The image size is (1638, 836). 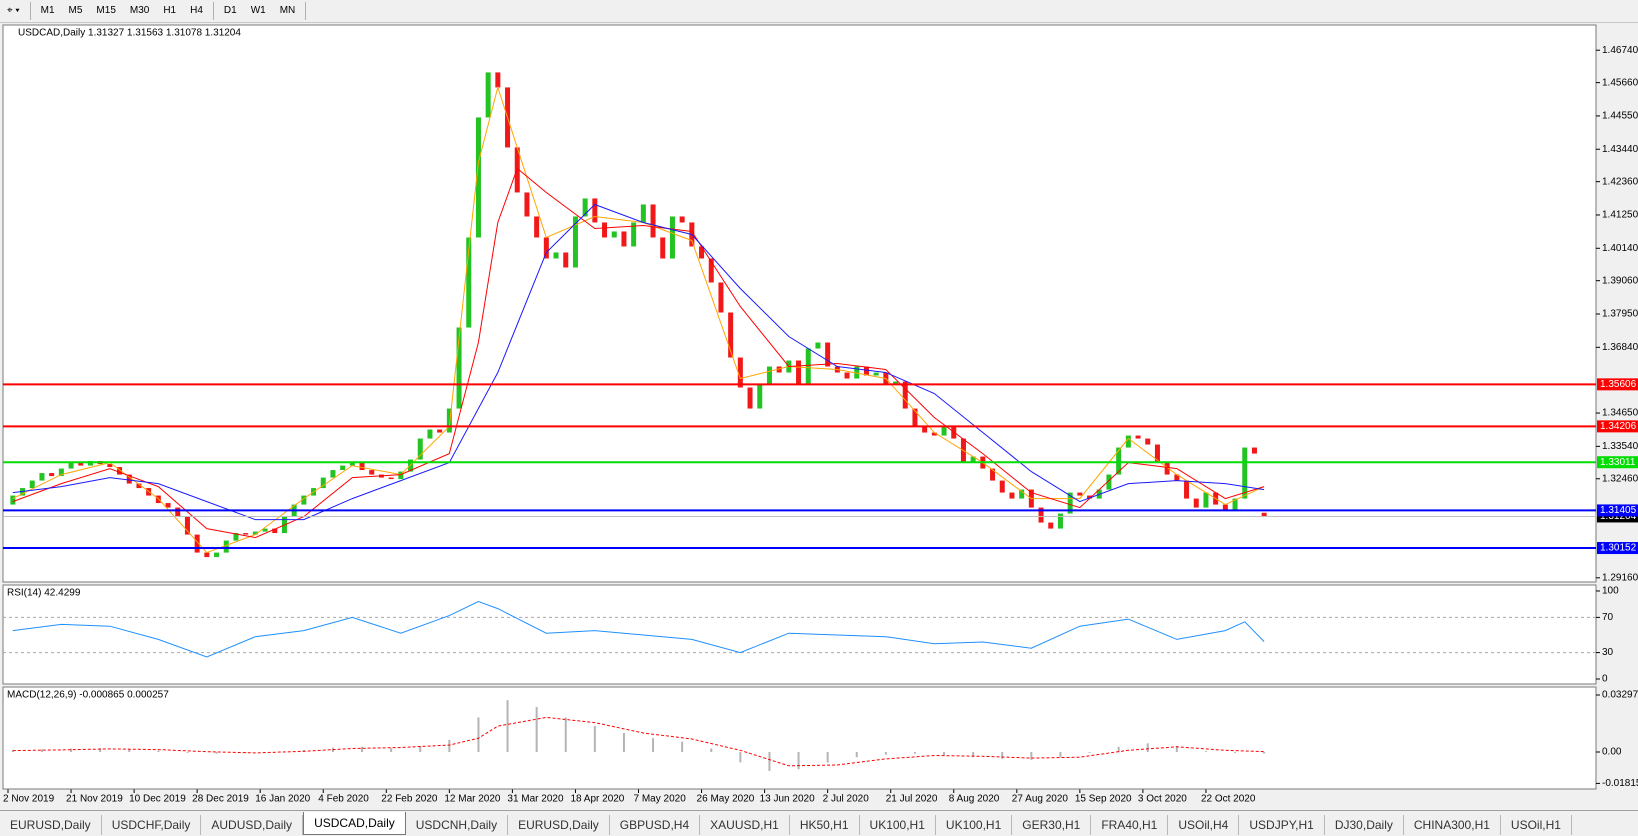 I want to click on timeframe-button: H1, so click(x=170, y=10).